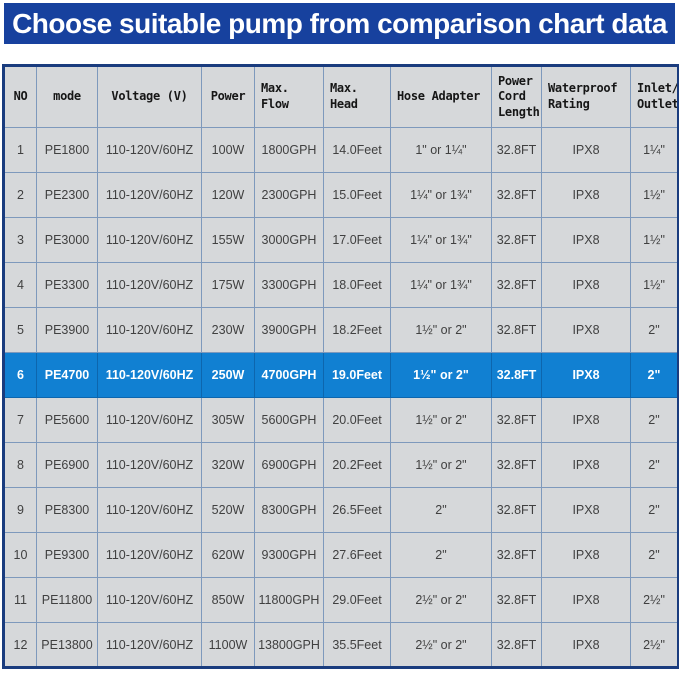 This screenshot has width=679, height=676. I want to click on cell-power: 320W, so click(228, 465).